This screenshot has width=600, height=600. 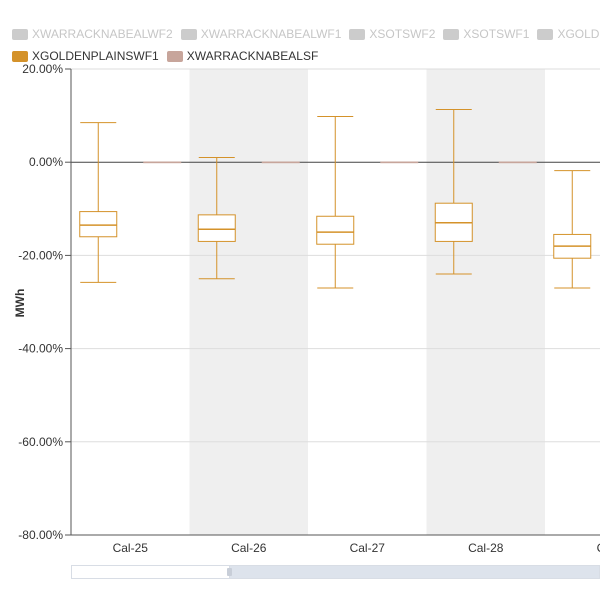 What do you see at coordinates (249, 548) in the screenshot?
I see `x-tick-label: Cal-26` at bounding box center [249, 548].